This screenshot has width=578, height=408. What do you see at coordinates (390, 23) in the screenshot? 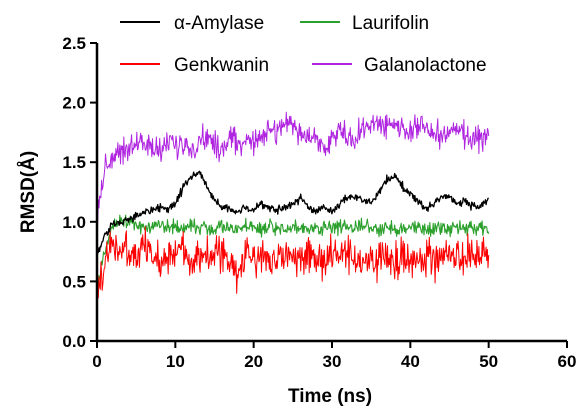
I see `legend-label-1: Laurifolin` at bounding box center [390, 23].